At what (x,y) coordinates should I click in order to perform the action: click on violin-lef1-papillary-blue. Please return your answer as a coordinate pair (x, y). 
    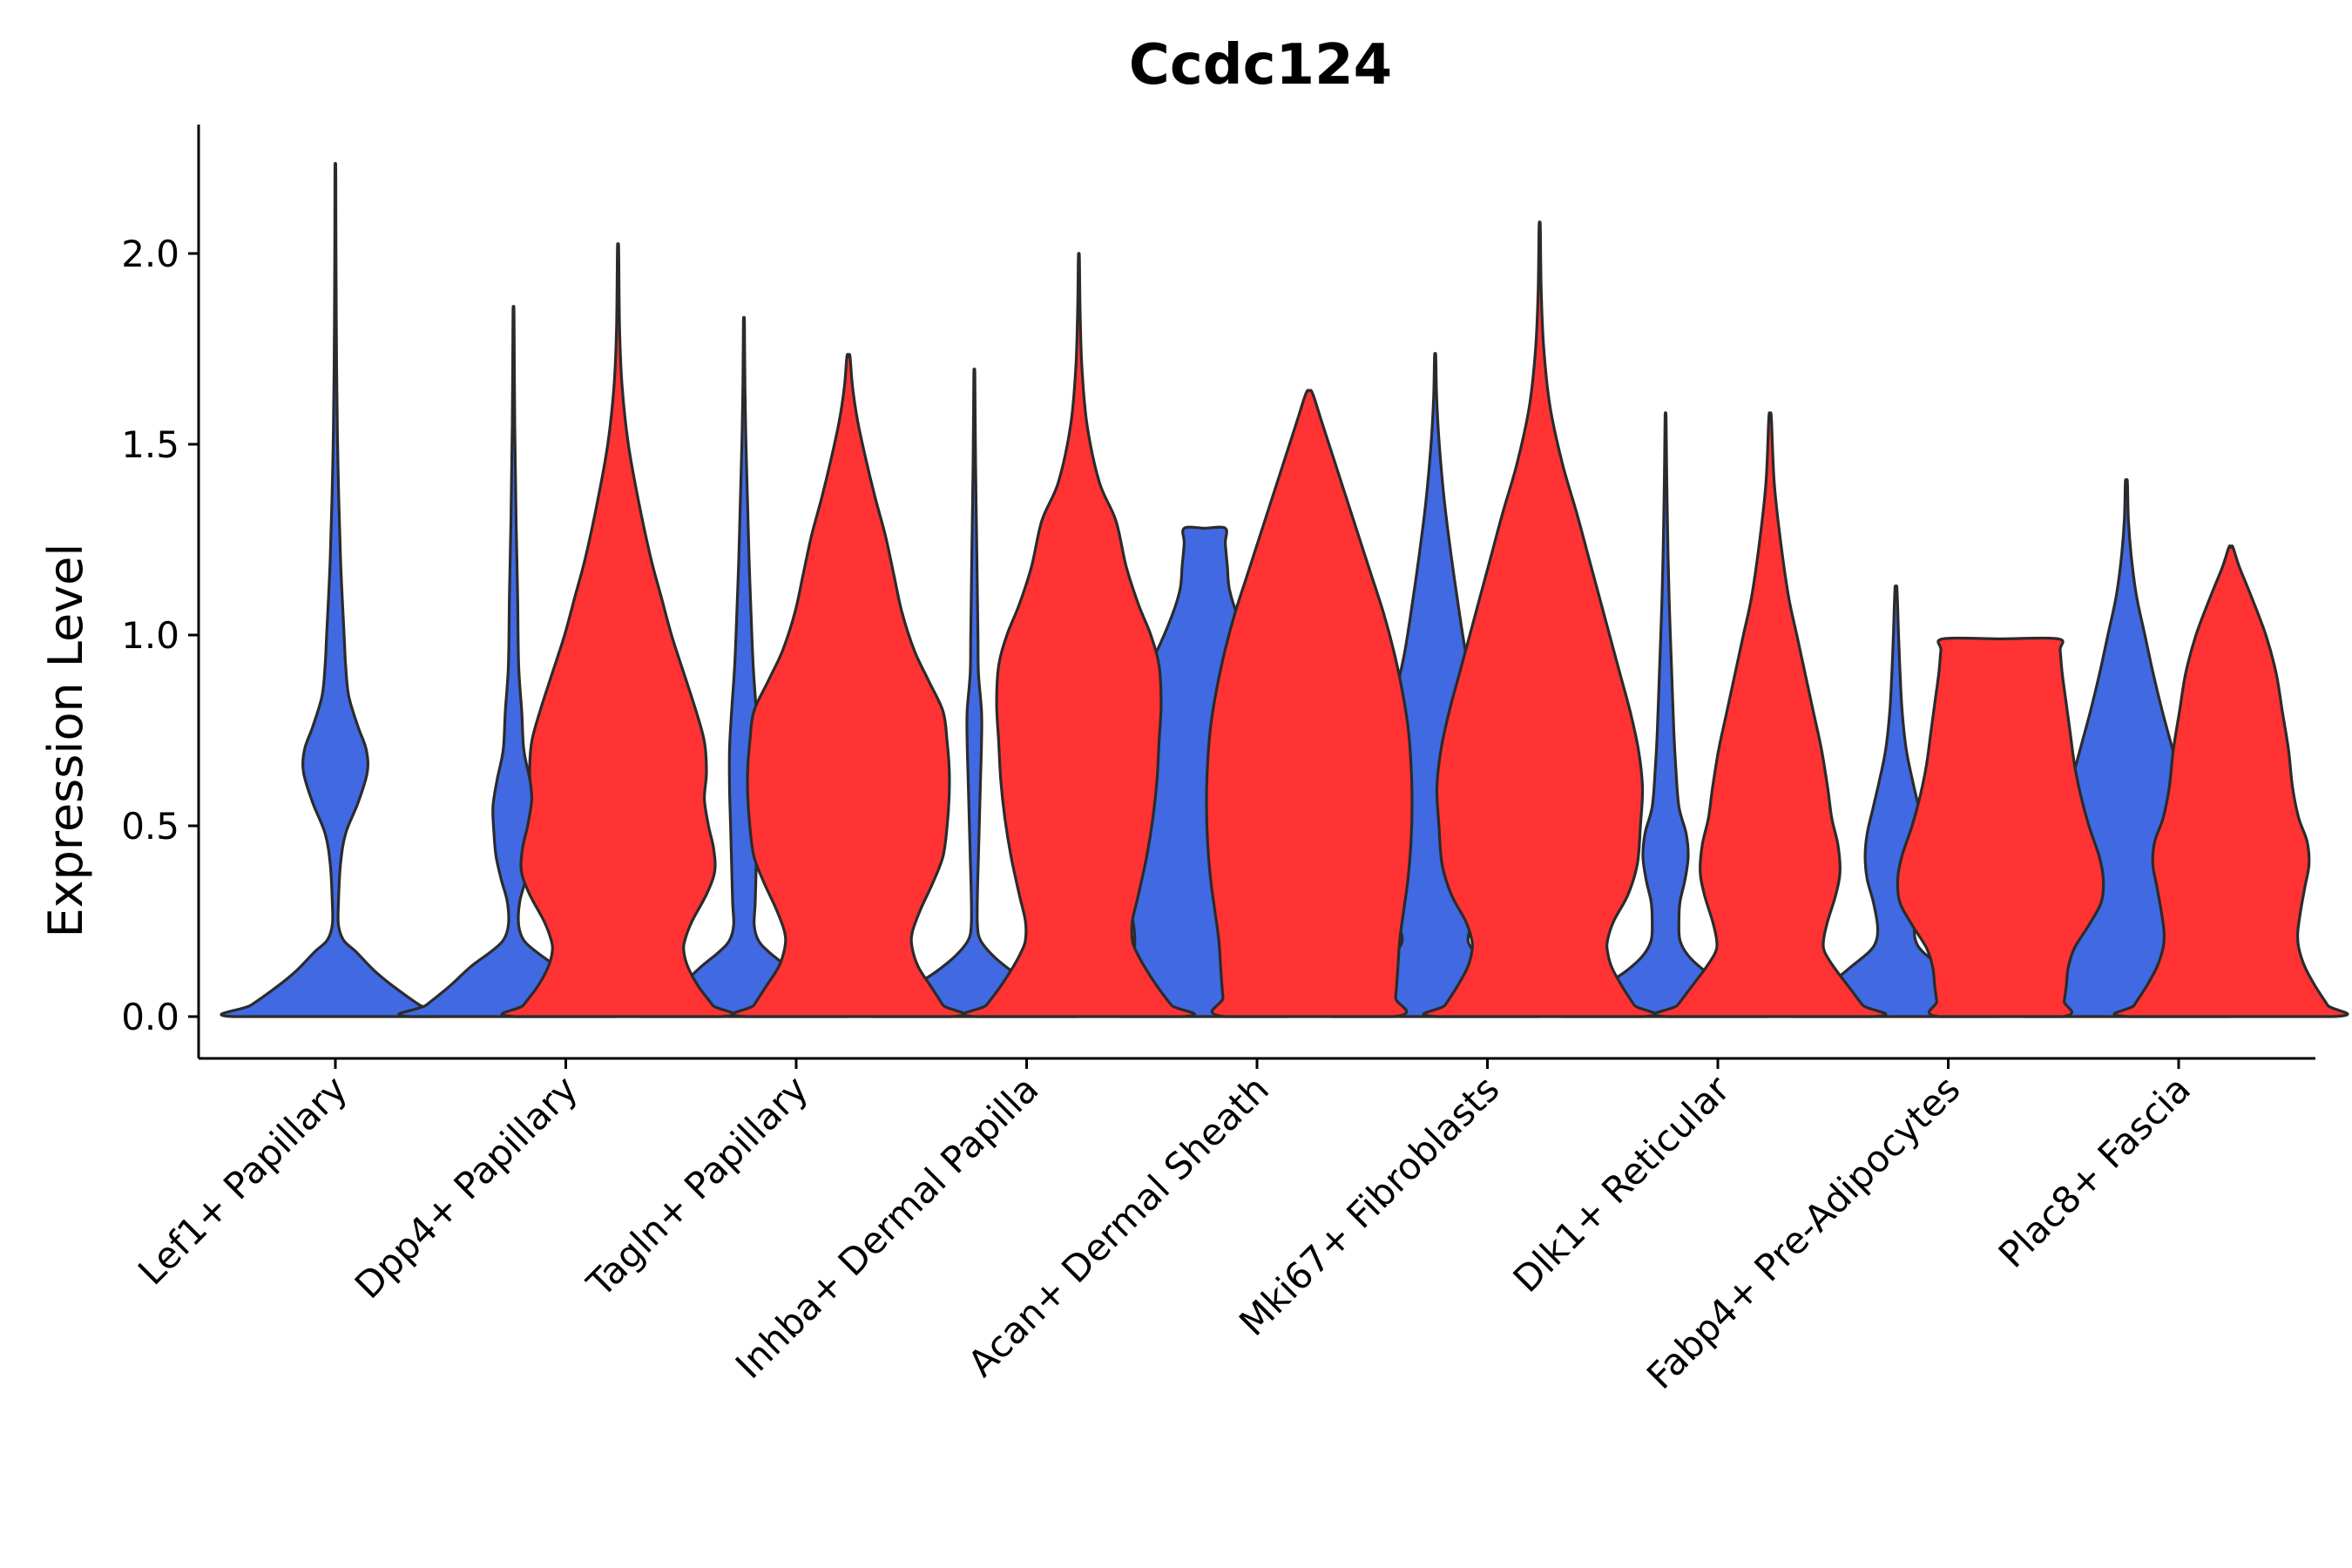
    Looking at the image, I should click on (335, 589).